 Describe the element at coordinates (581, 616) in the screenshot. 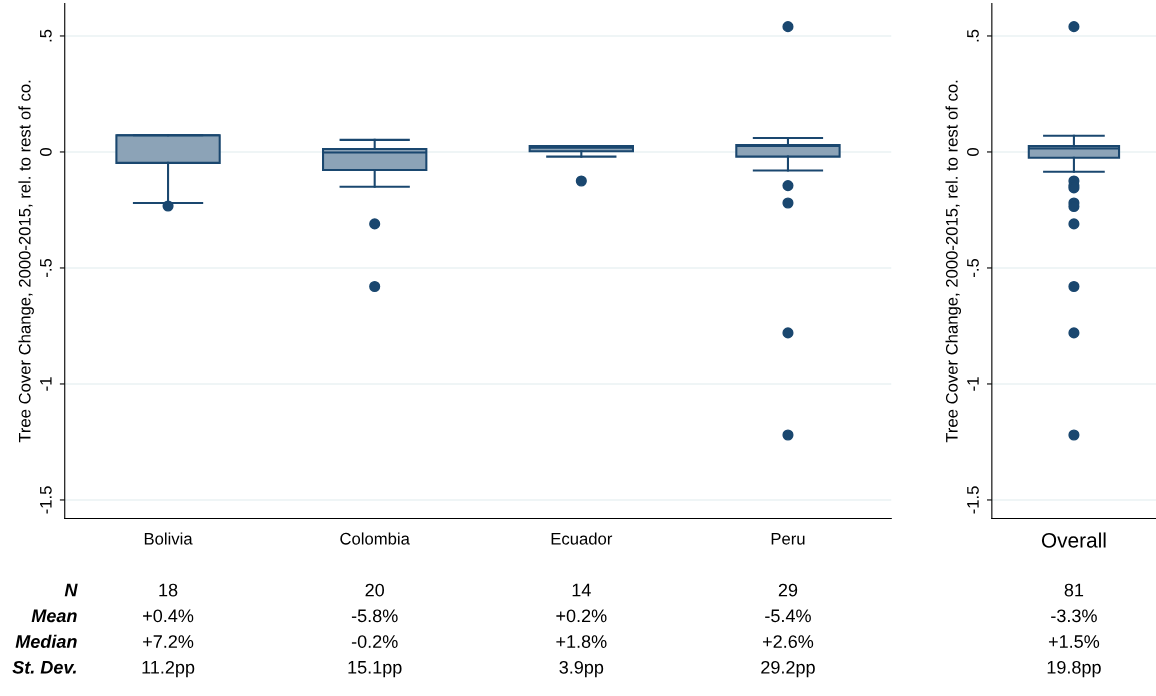

I see `text: +0.2%` at that location.